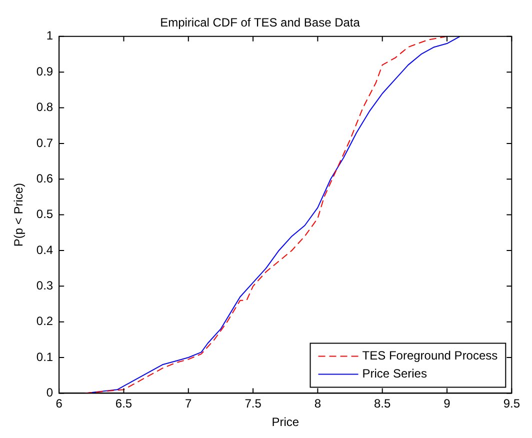 The height and width of the screenshot is (438, 532). I want to click on y-tick-label: 0.1, so click(45, 357).